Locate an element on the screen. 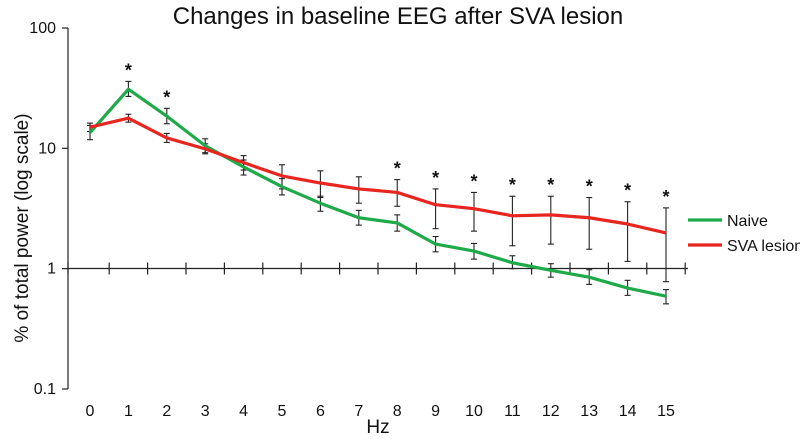 This screenshot has height=439, width=800. x-tick-label: 6 is located at coordinates (320, 411).